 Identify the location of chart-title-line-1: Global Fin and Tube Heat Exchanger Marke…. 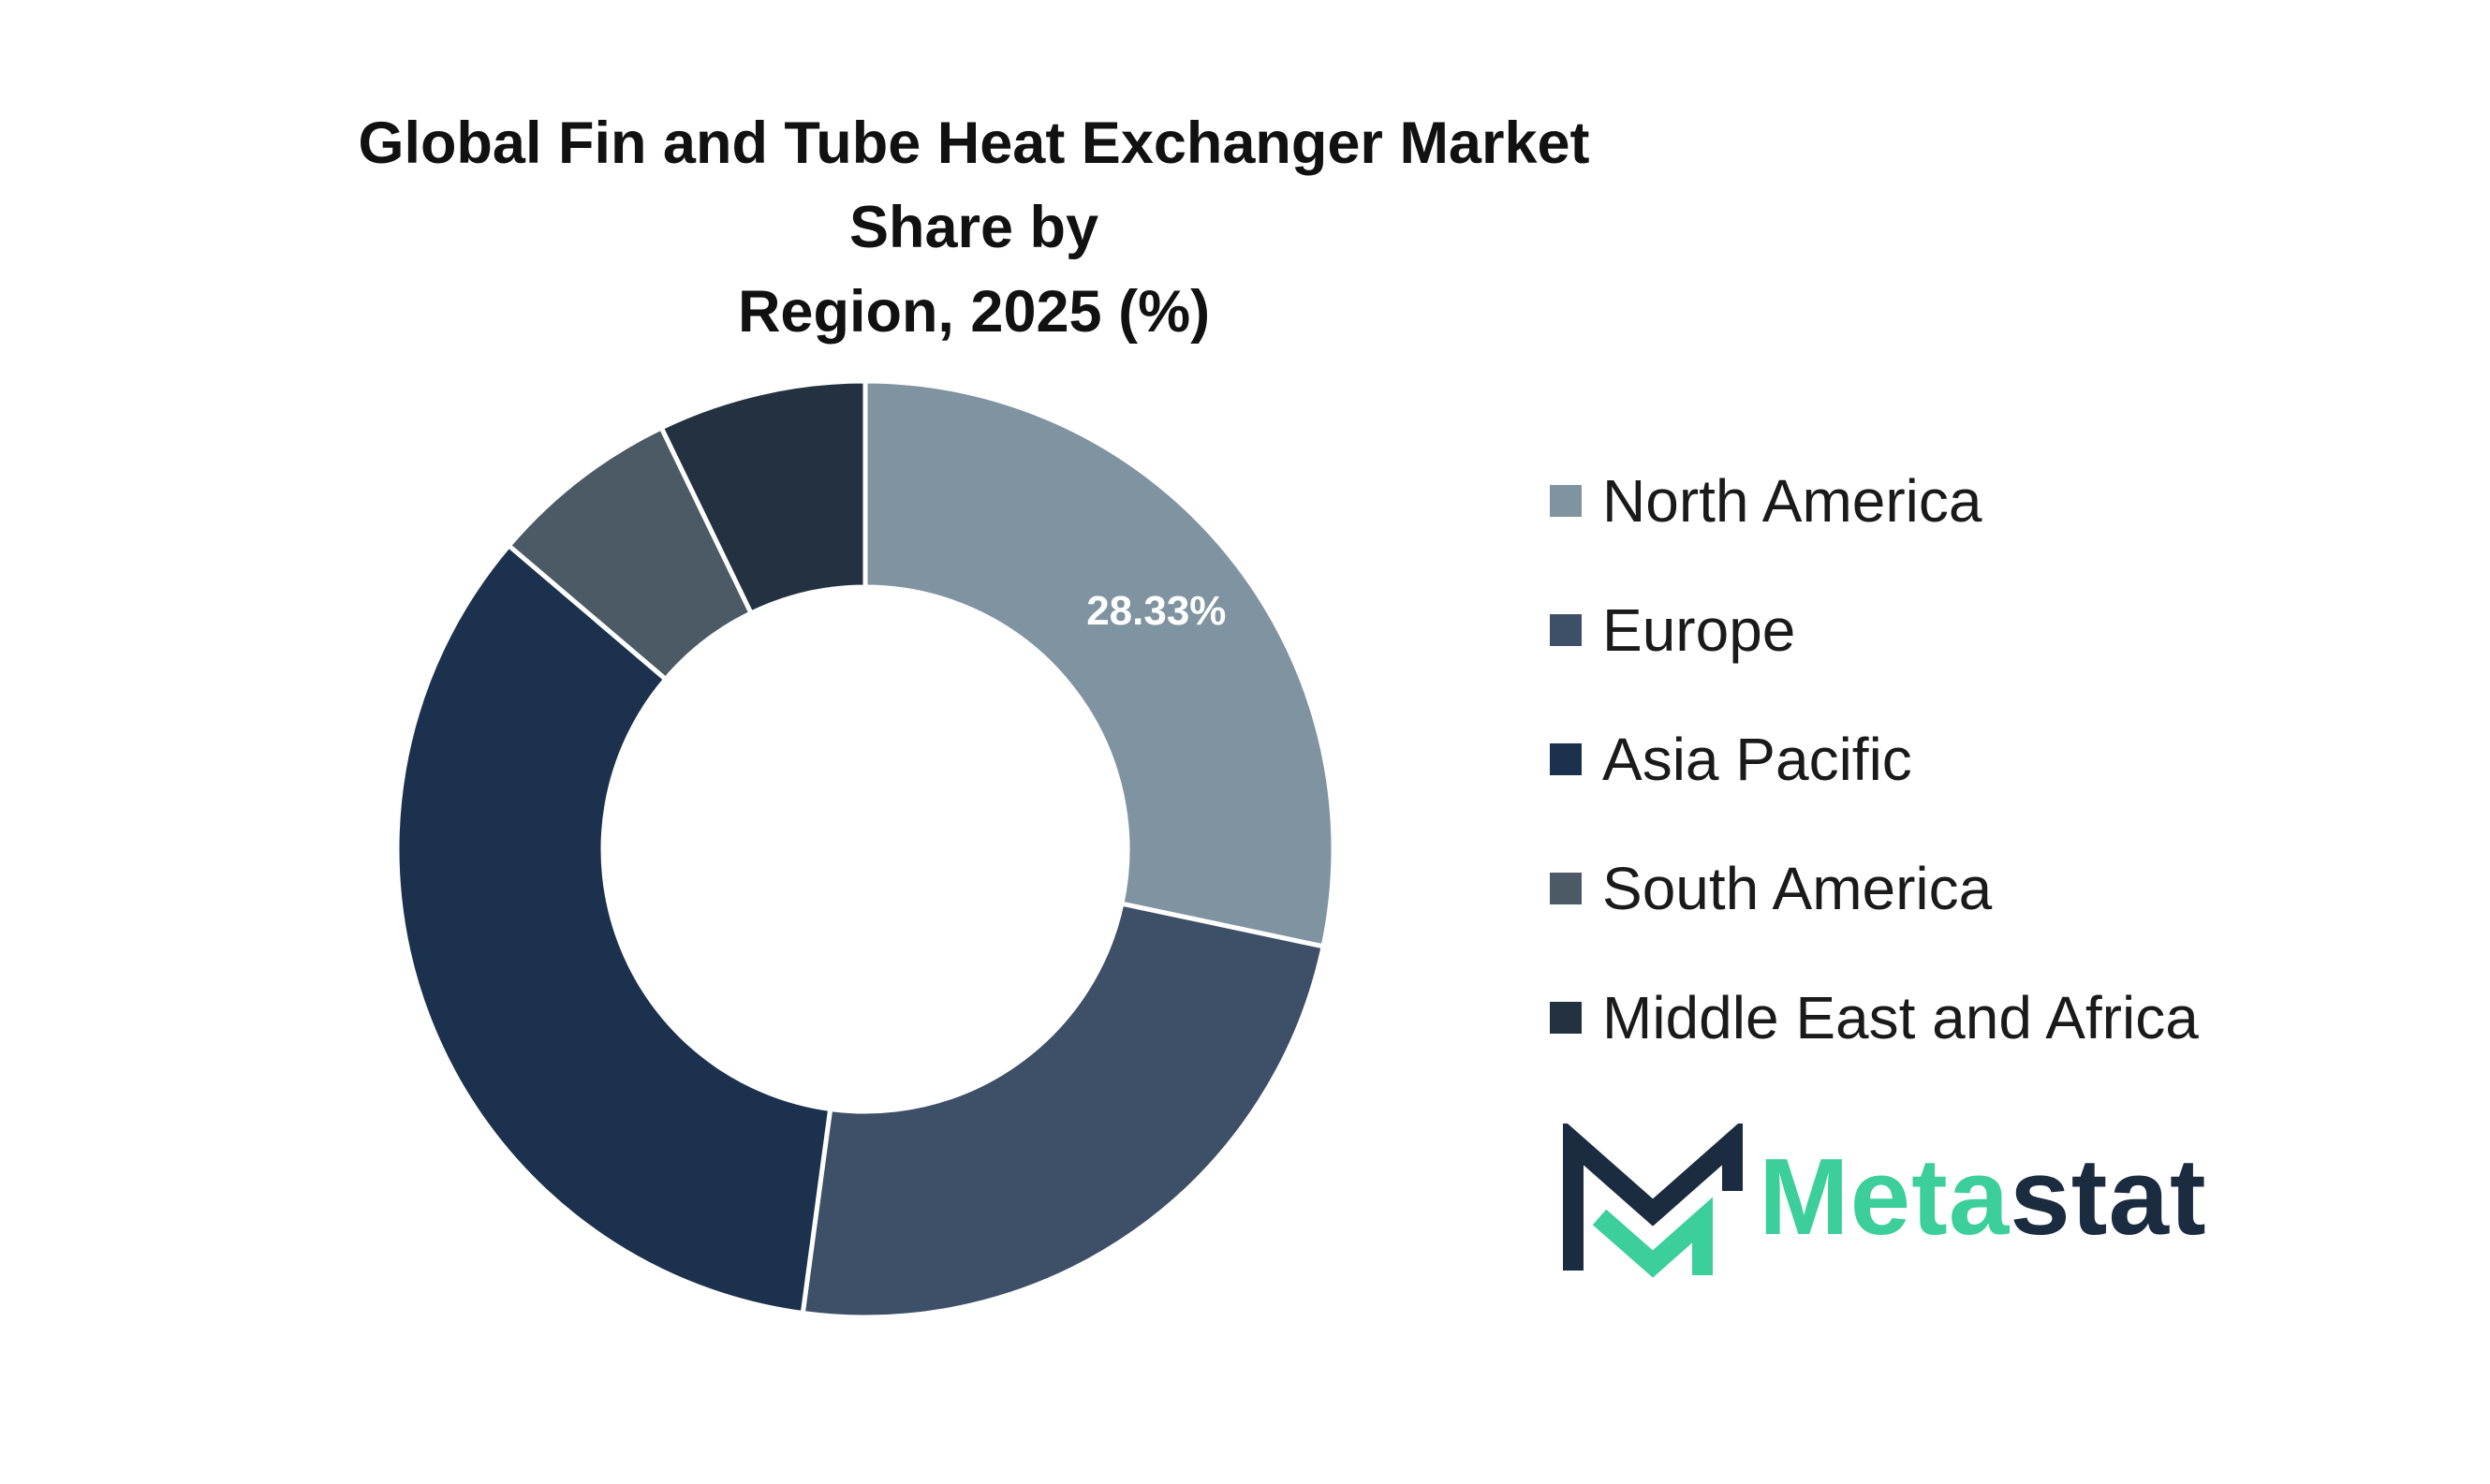
(974, 185).